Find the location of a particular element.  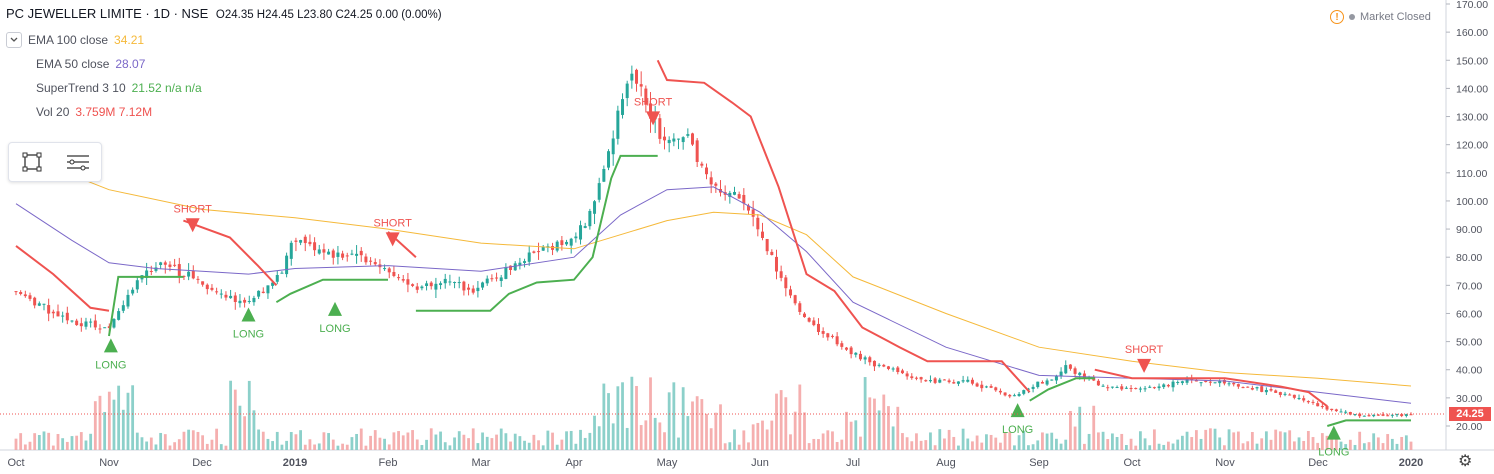

gear-icon: ⚙ is located at coordinates (1465, 461).